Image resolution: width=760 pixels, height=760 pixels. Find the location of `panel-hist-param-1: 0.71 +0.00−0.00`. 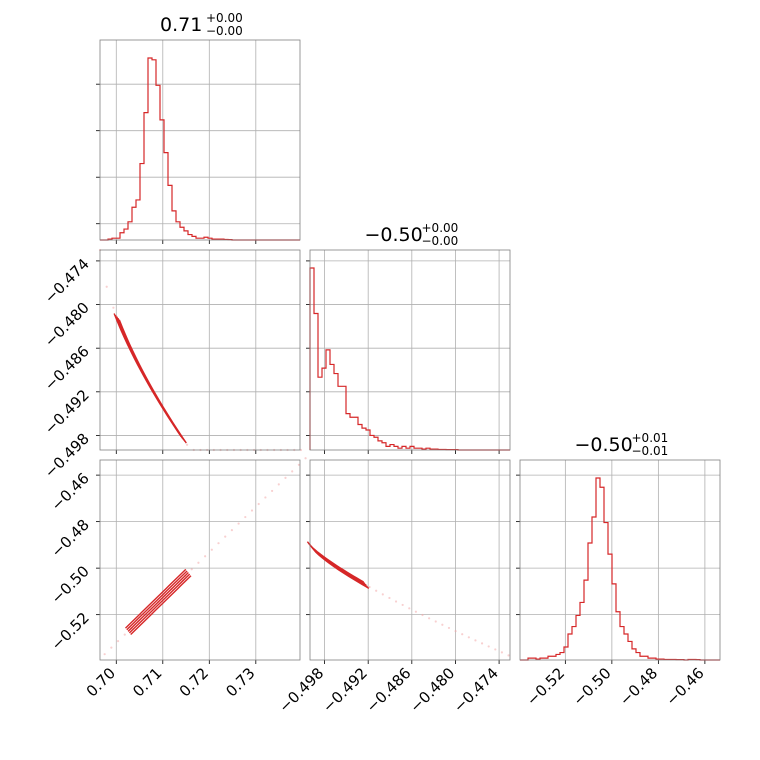

panel-hist-param-1: 0.71 +0.00−0.00 is located at coordinates (198, 127).